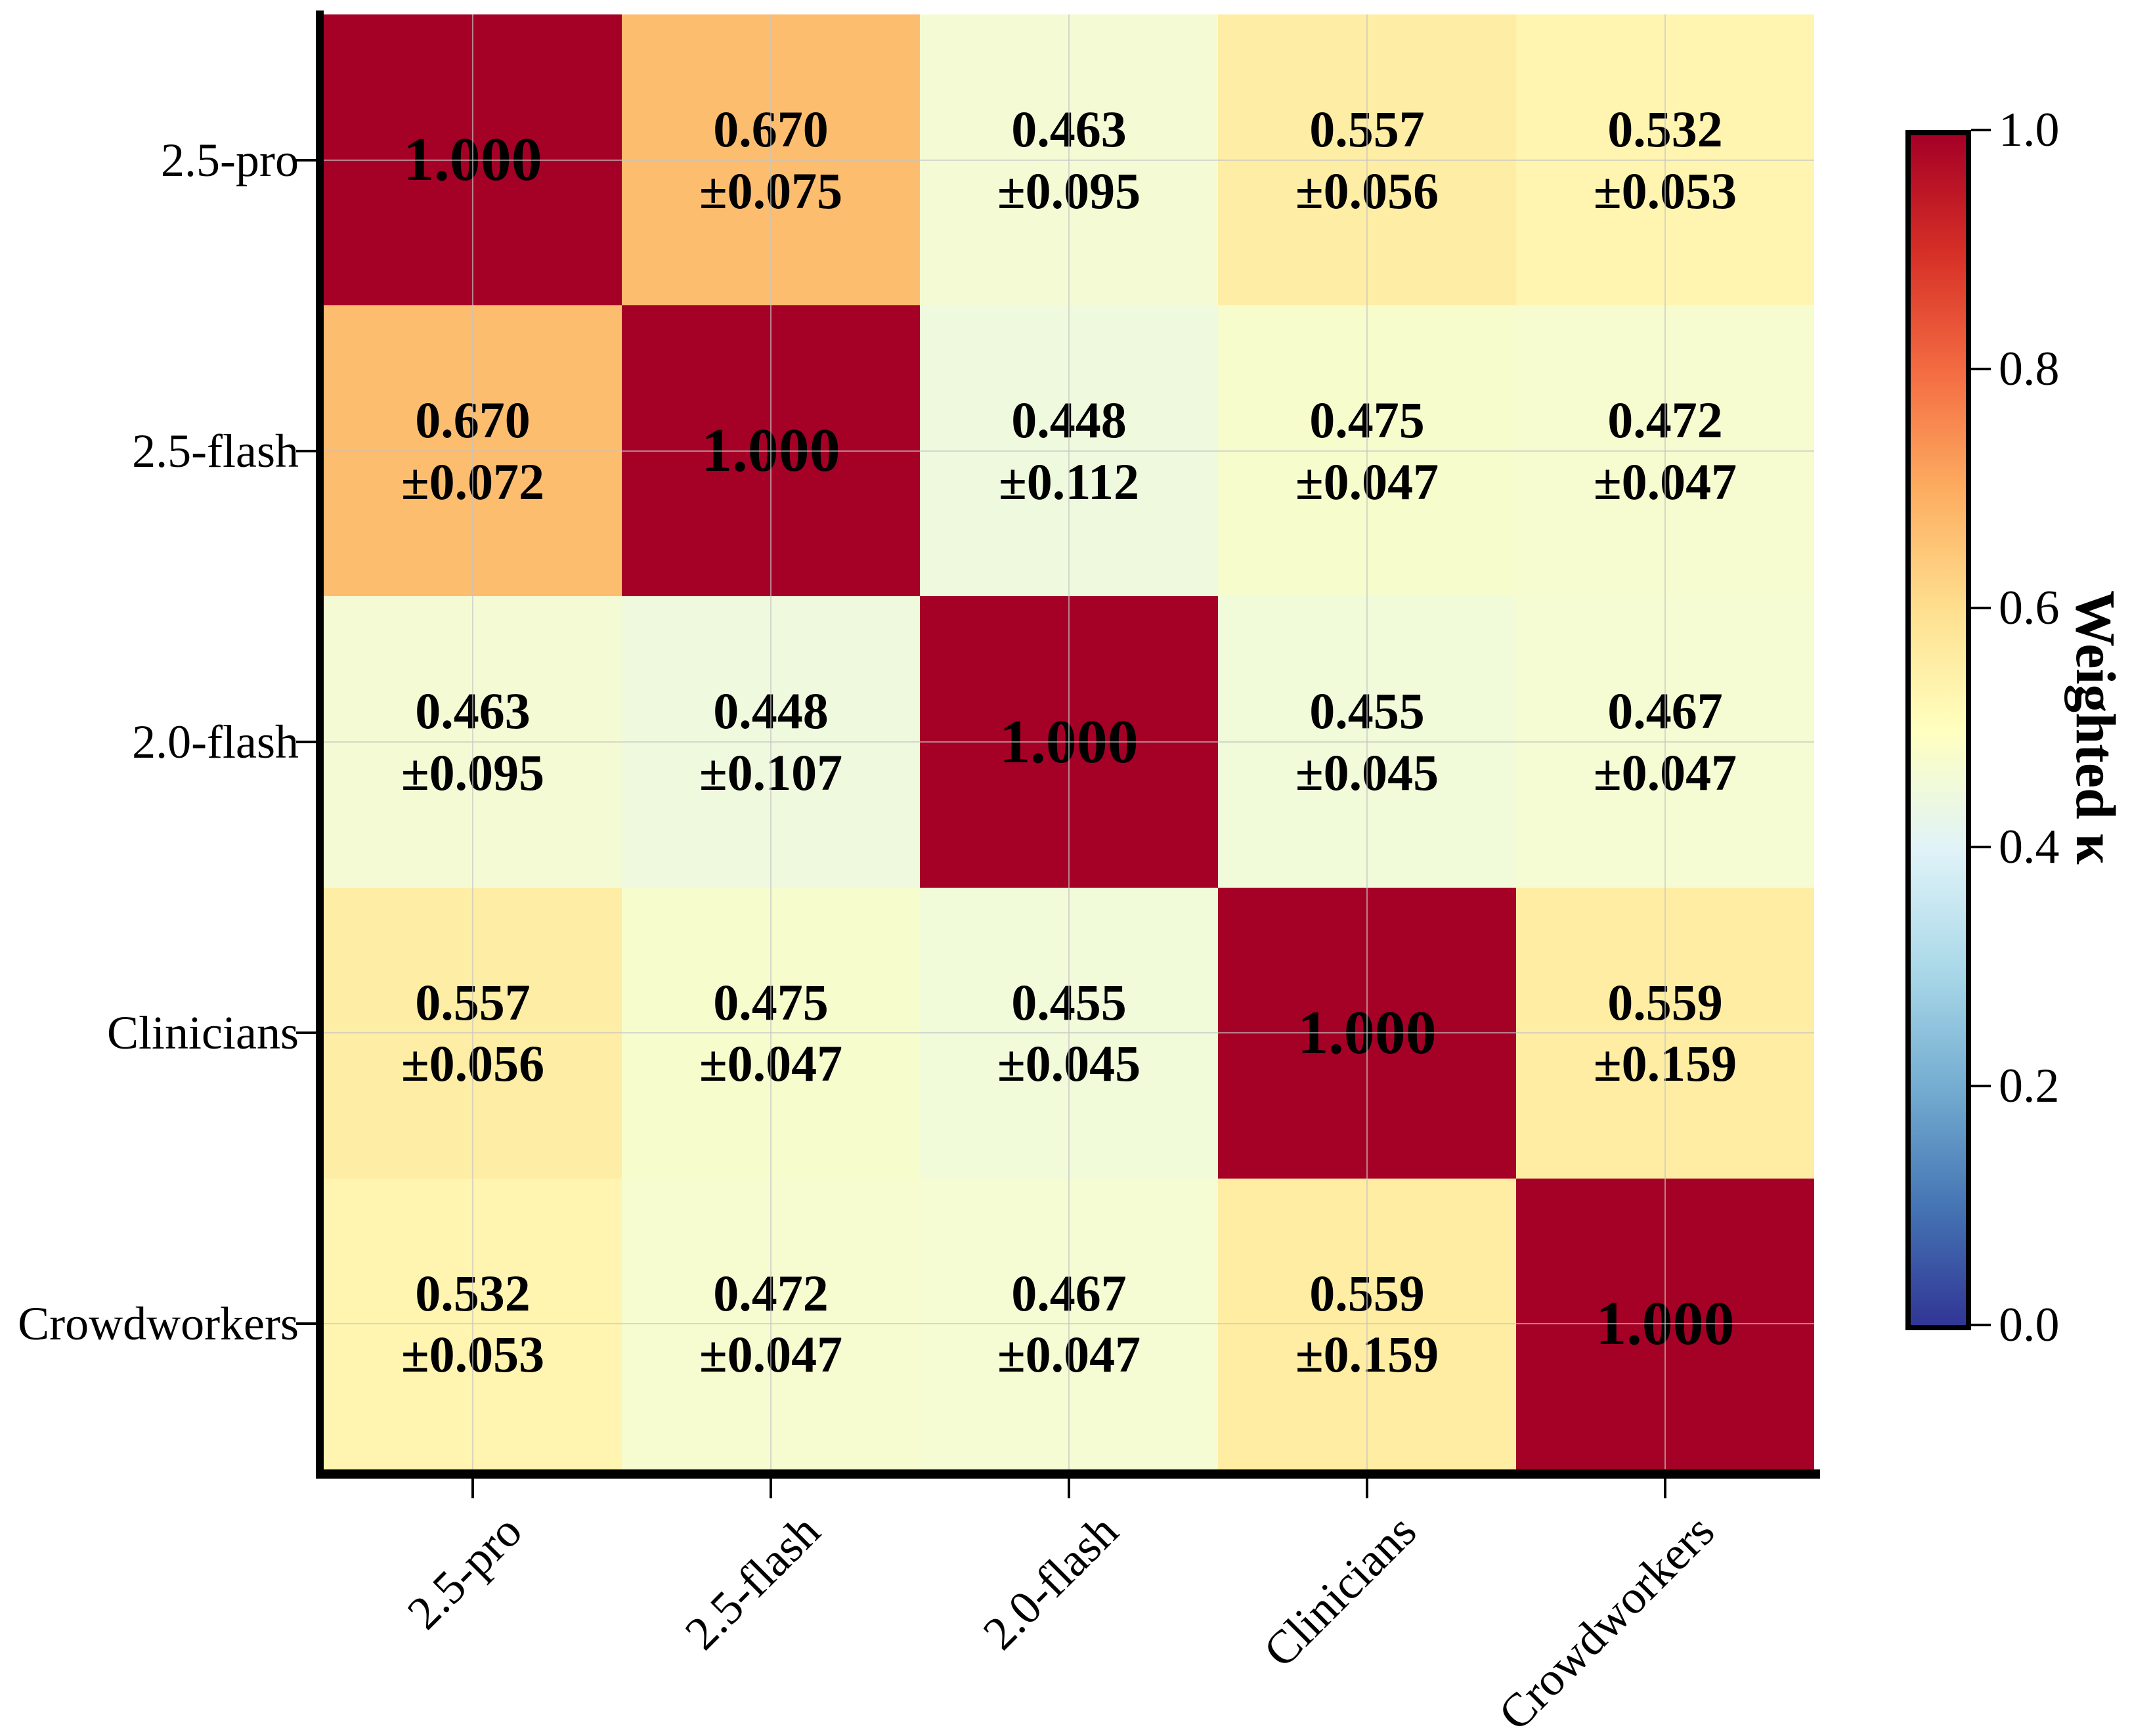 This screenshot has height=1736, width=2130. What do you see at coordinates (2030, 1086) in the screenshot?
I see `colorbar-tick-label: 0.2` at bounding box center [2030, 1086].